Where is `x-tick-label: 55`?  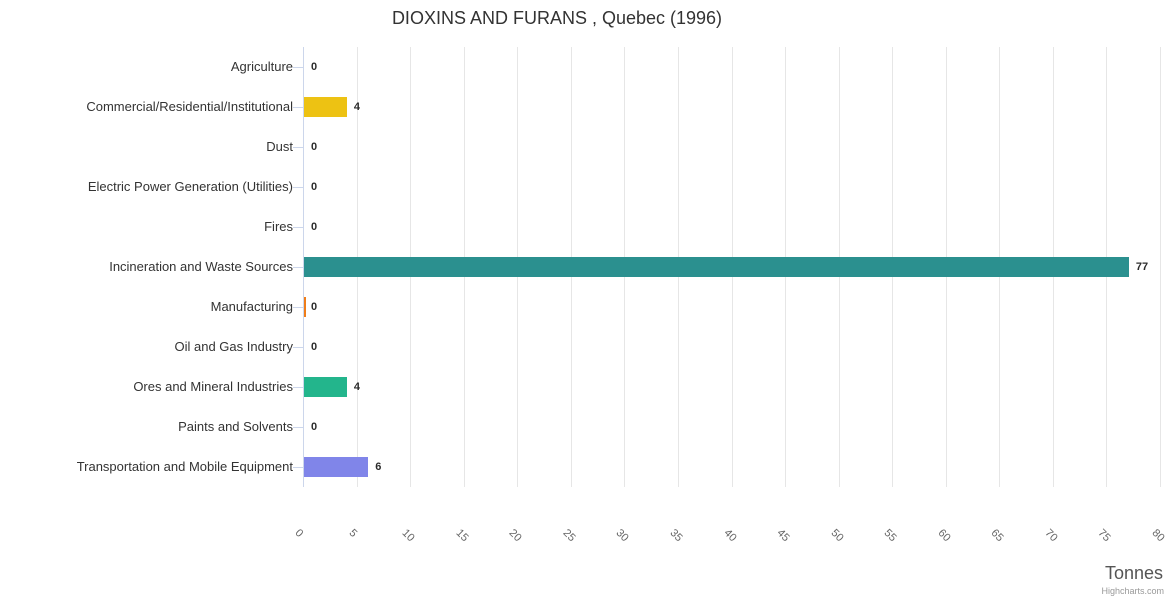 x-tick-label: 55 is located at coordinates (890, 536).